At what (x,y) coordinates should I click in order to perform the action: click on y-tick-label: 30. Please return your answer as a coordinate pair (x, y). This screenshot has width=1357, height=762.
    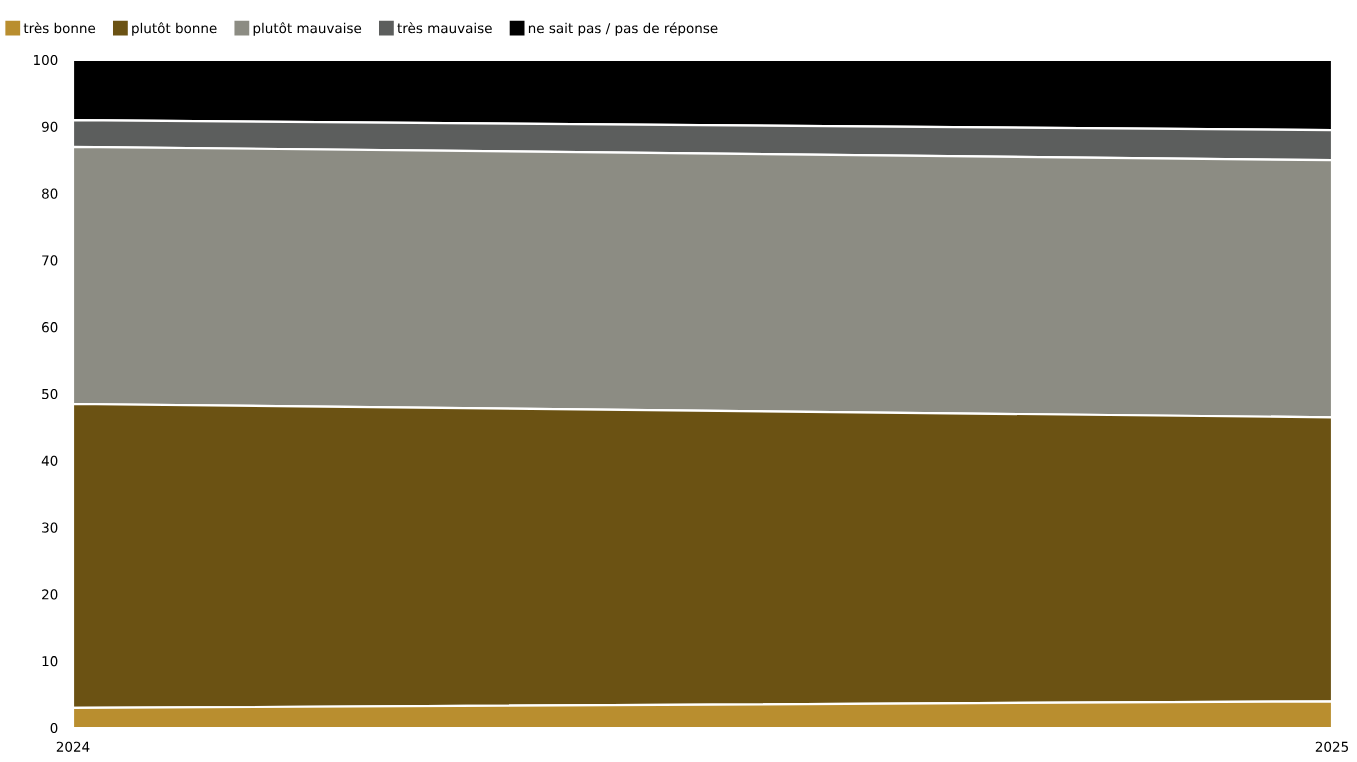
    Looking at the image, I should click on (50, 527).